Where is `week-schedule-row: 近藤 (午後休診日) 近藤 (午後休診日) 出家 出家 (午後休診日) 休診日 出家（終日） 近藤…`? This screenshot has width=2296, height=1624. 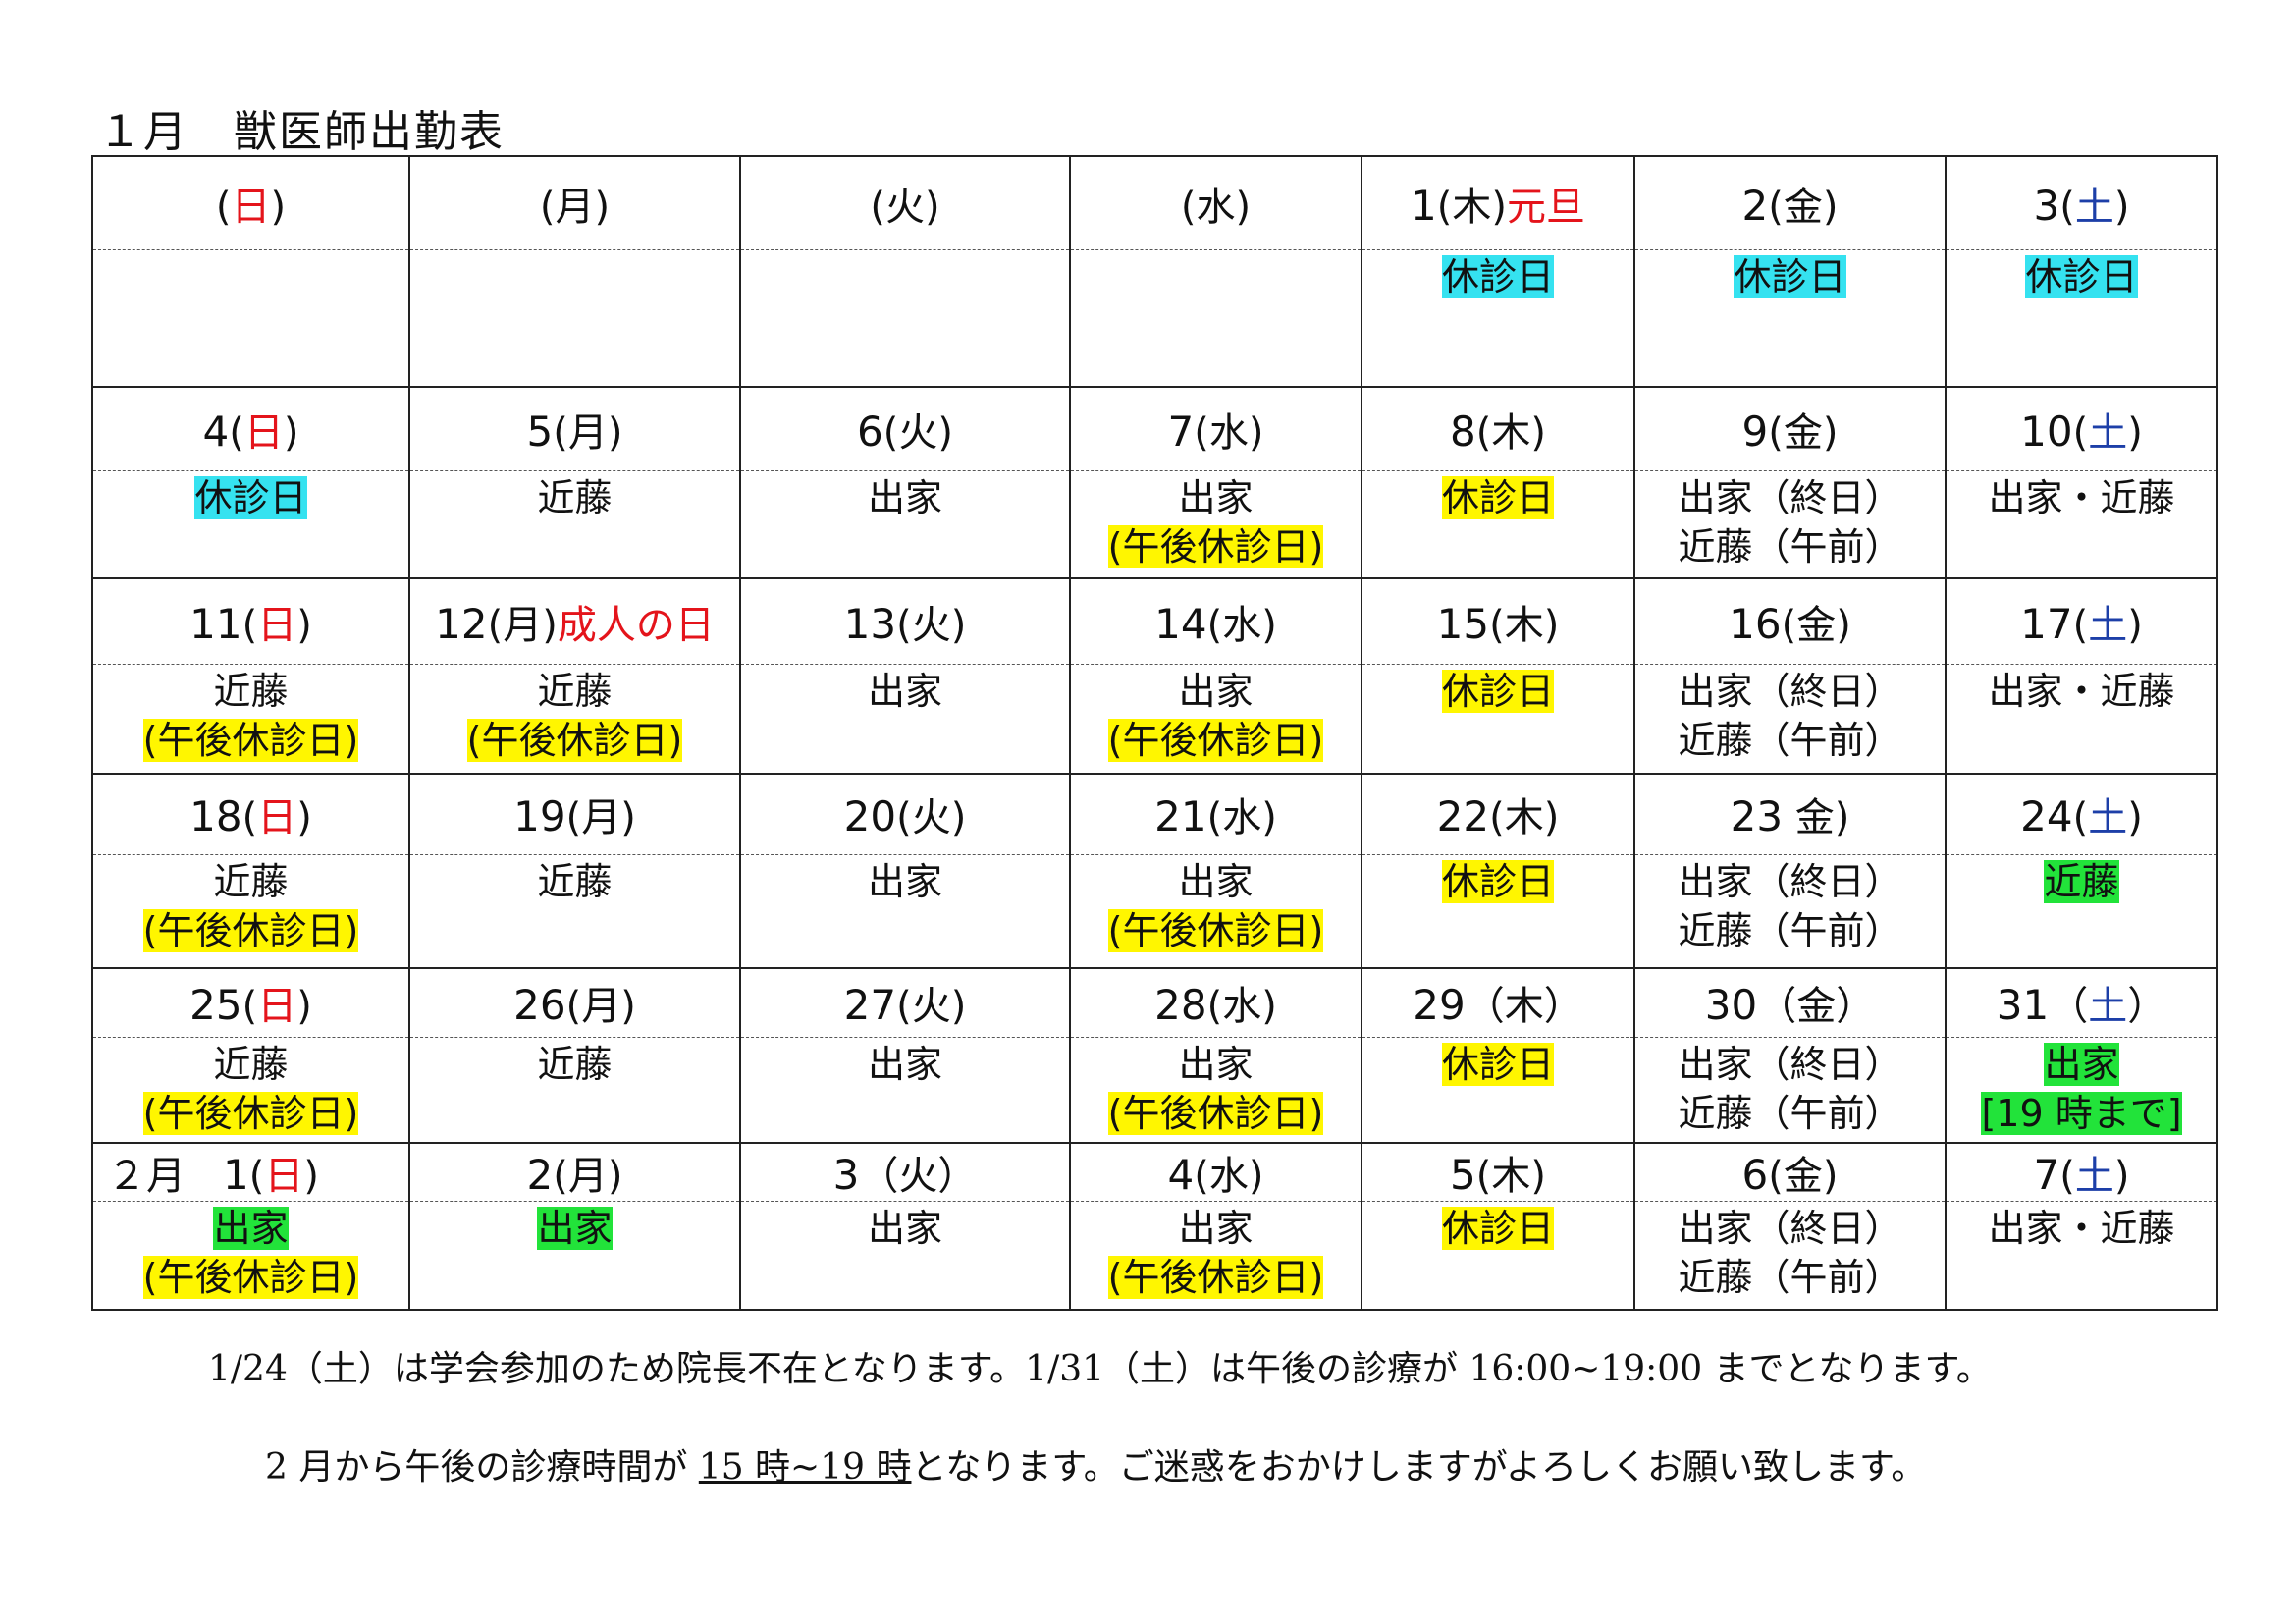
week-schedule-row: 近藤 (午後休診日) 近藤 (午後休診日) 出家 出家 (午後休診日) 休診日 出家（終日） 近藤… is located at coordinates (1154, 719).